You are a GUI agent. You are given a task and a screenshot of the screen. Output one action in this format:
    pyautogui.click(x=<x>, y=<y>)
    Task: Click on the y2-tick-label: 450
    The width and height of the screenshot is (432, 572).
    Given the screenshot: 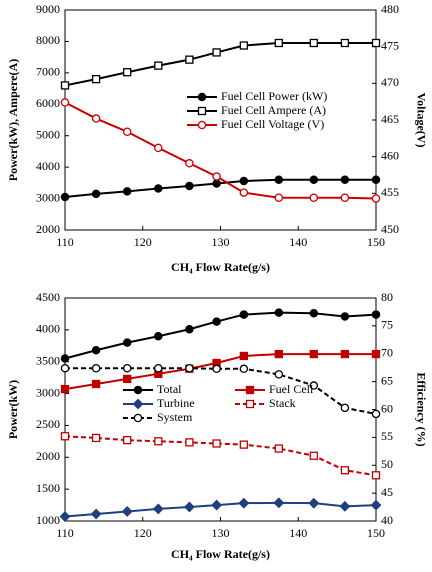 What is the action you would take?
    pyautogui.click(x=390, y=229)
    